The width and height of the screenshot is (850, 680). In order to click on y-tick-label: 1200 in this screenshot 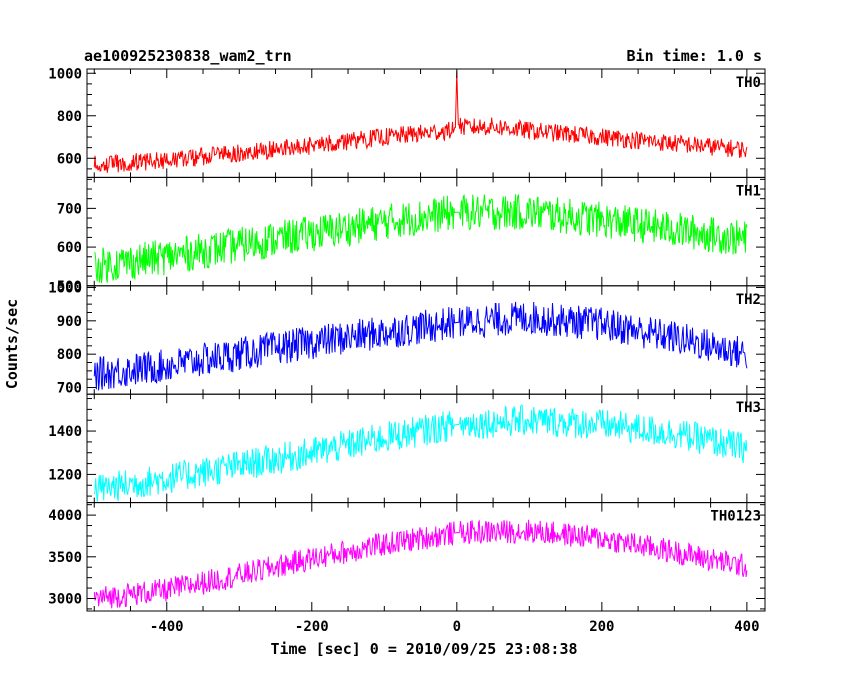, I will do `click(65, 475)`.